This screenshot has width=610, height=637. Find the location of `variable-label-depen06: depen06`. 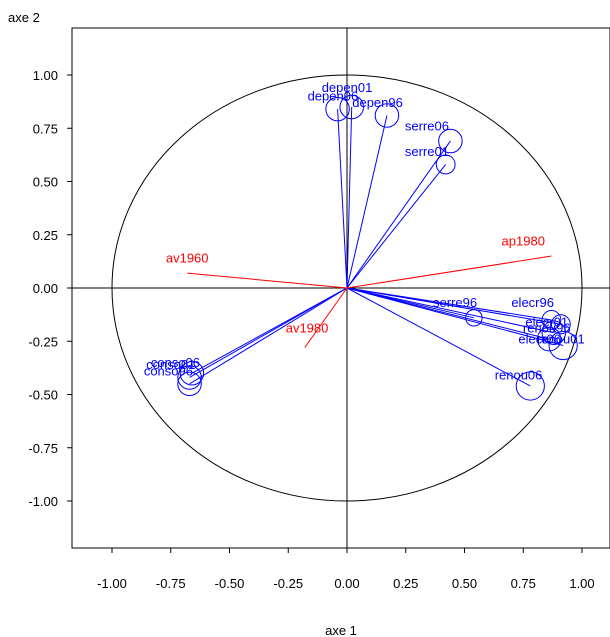

variable-label-depen06: depen06 is located at coordinates (333, 96).